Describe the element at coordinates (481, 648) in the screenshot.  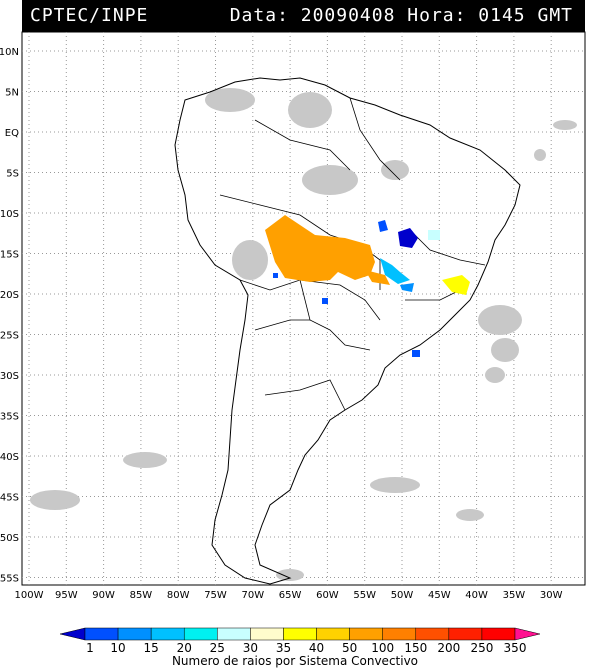
I see `legend-tick-label: 250` at that location.